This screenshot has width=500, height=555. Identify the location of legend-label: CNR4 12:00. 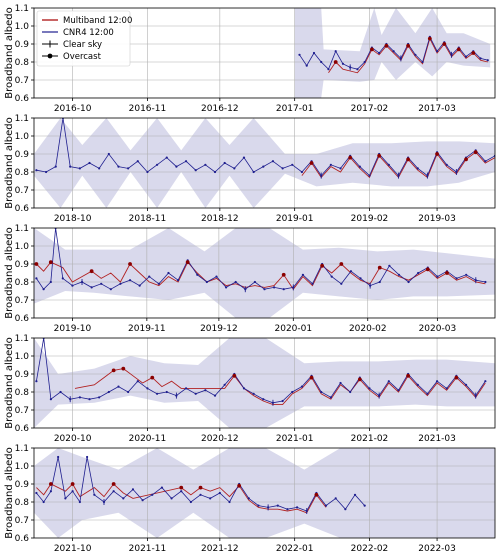
(88, 33).